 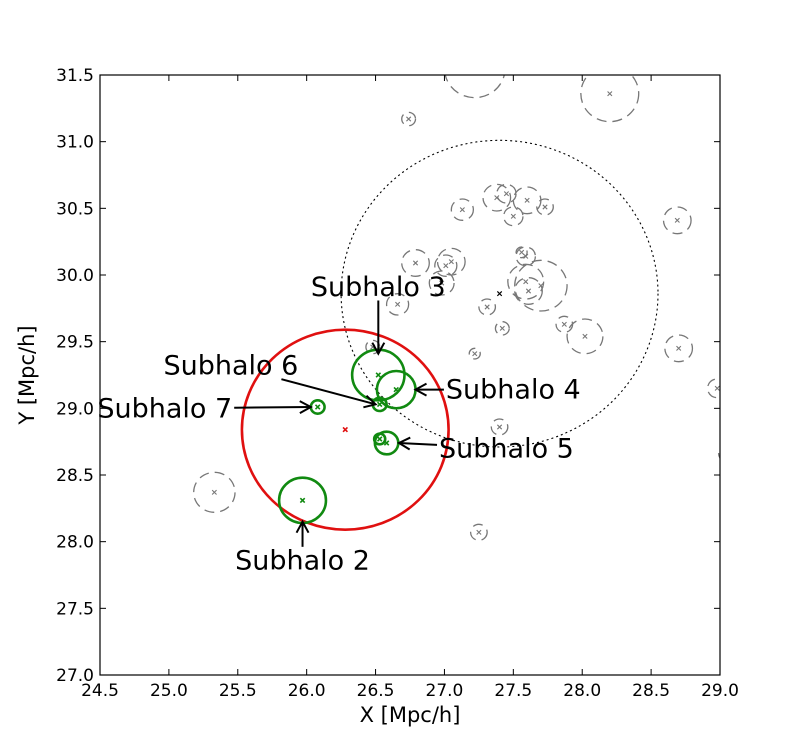 I want to click on x-tick-label: 24.5, so click(x=100, y=691).